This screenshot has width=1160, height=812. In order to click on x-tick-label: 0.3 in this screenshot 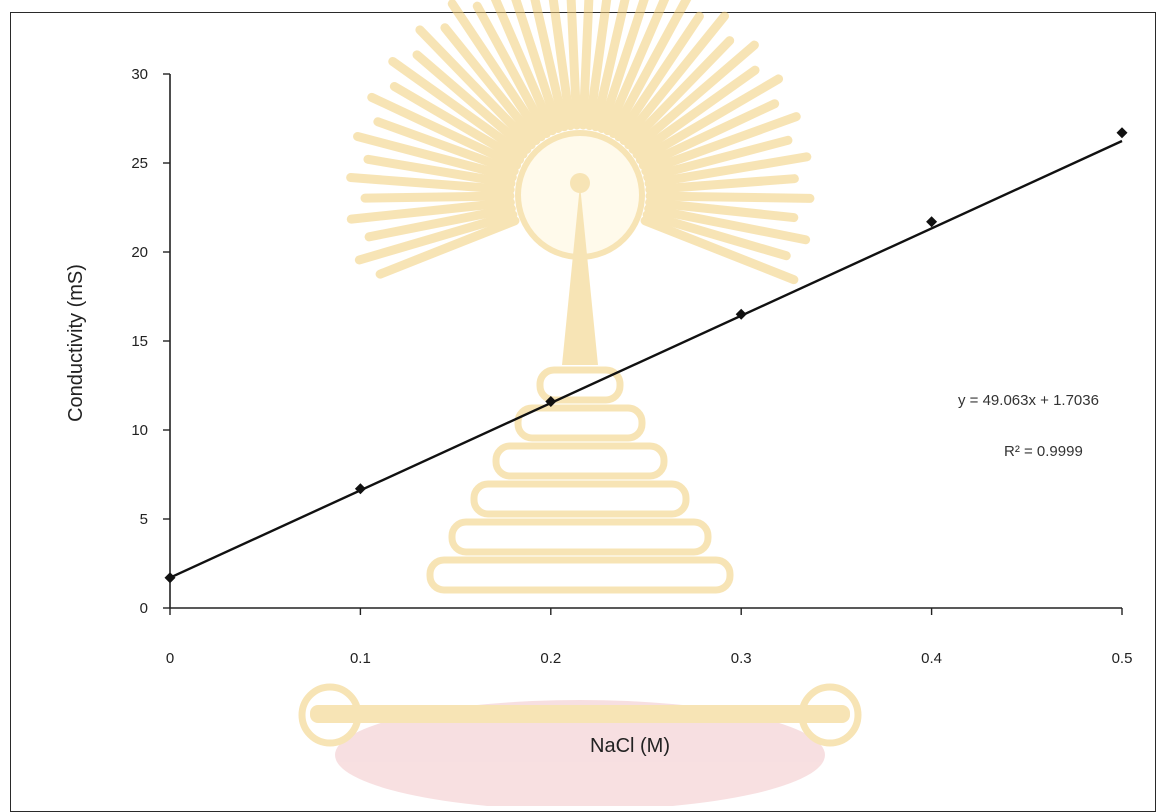, I will do `click(741, 658)`.